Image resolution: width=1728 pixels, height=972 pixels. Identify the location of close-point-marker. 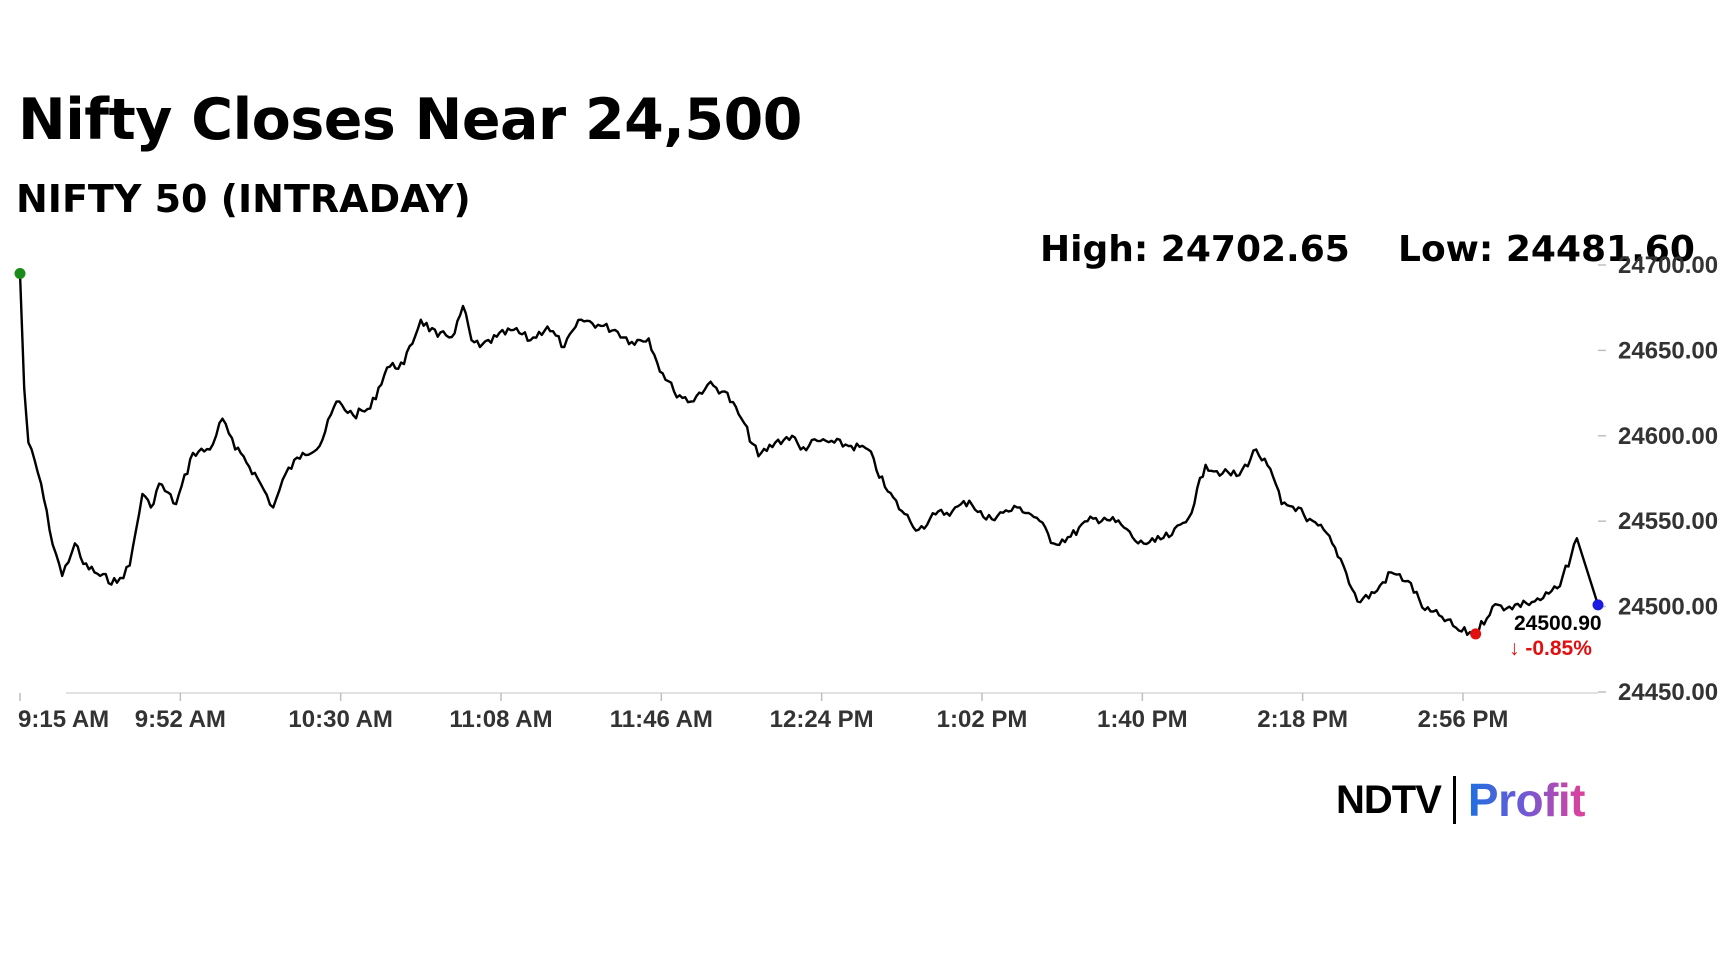
(1598, 605).